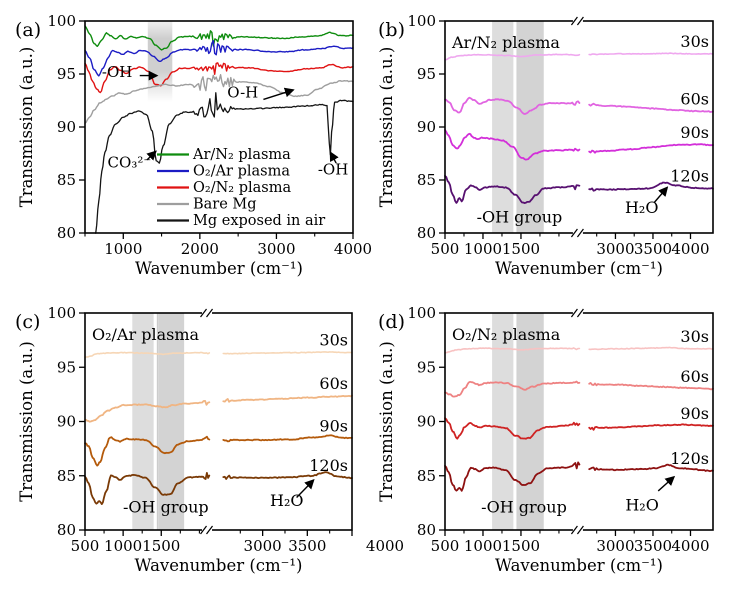 This screenshot has height=595, width=746. Describe the element at coordinates (651, 54) in the screenshot. I see `series-30s-right` at that location.